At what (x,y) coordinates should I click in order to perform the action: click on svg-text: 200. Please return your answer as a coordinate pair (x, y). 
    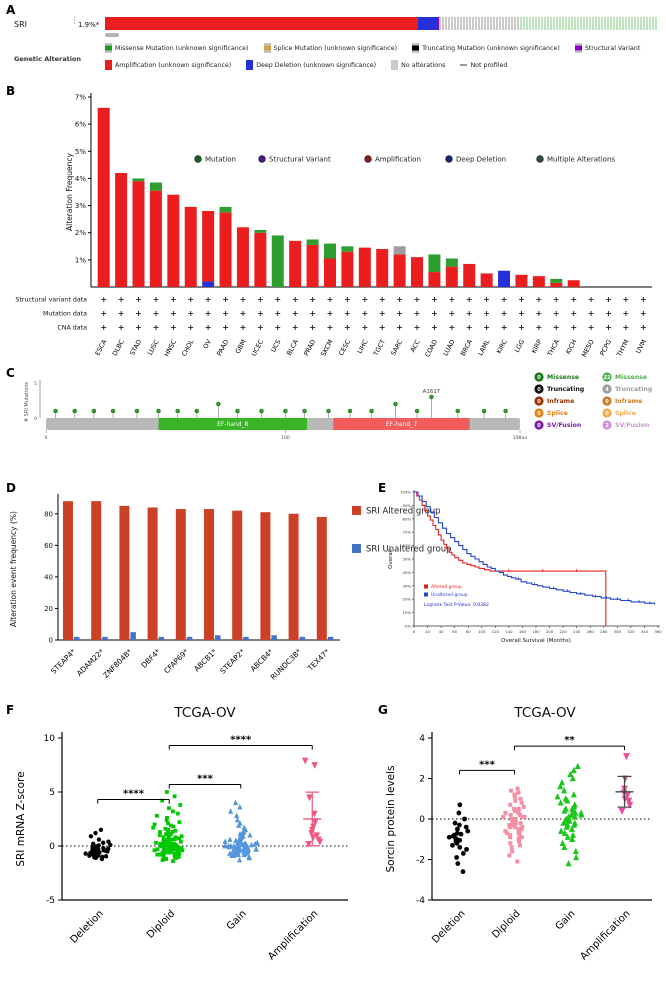
    Looking at the image, I should click on (550, 631).